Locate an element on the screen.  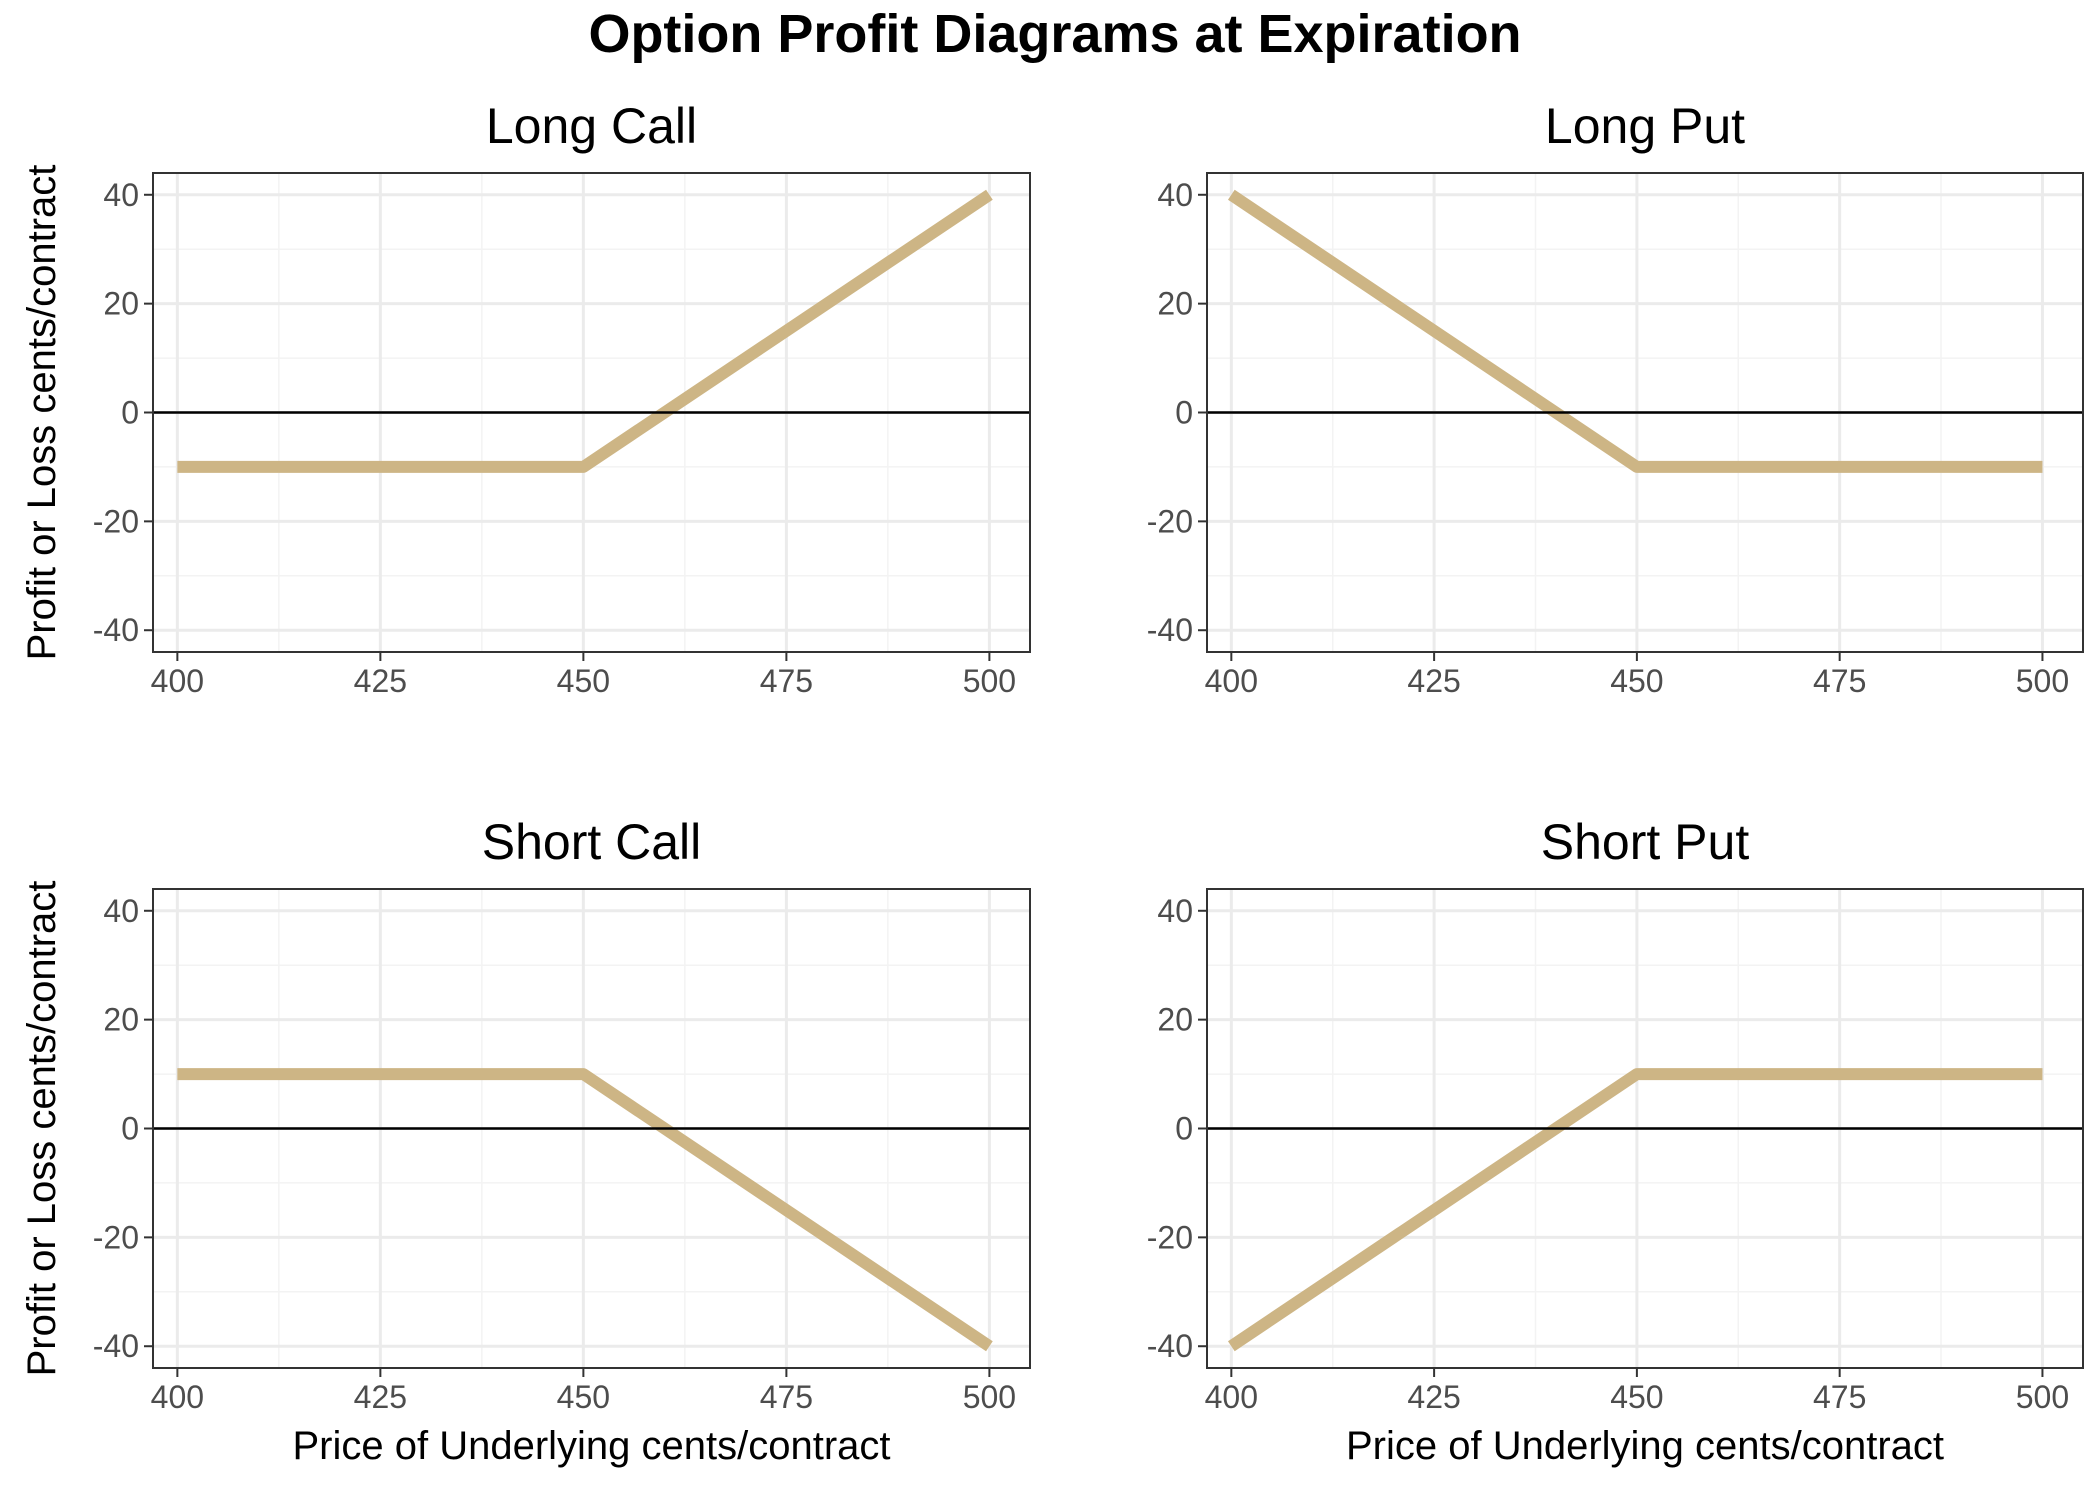
panel-title: Short Call is located at coordinates (592, 842).